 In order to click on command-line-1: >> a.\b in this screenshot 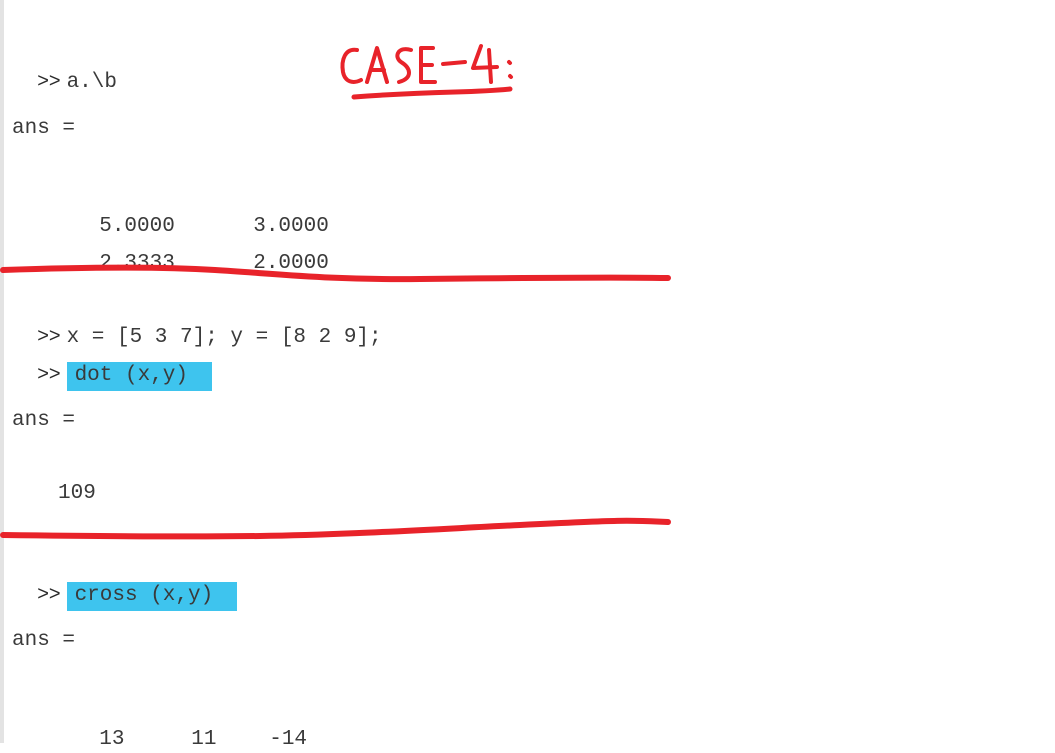, I will do `click(64, 69)`.